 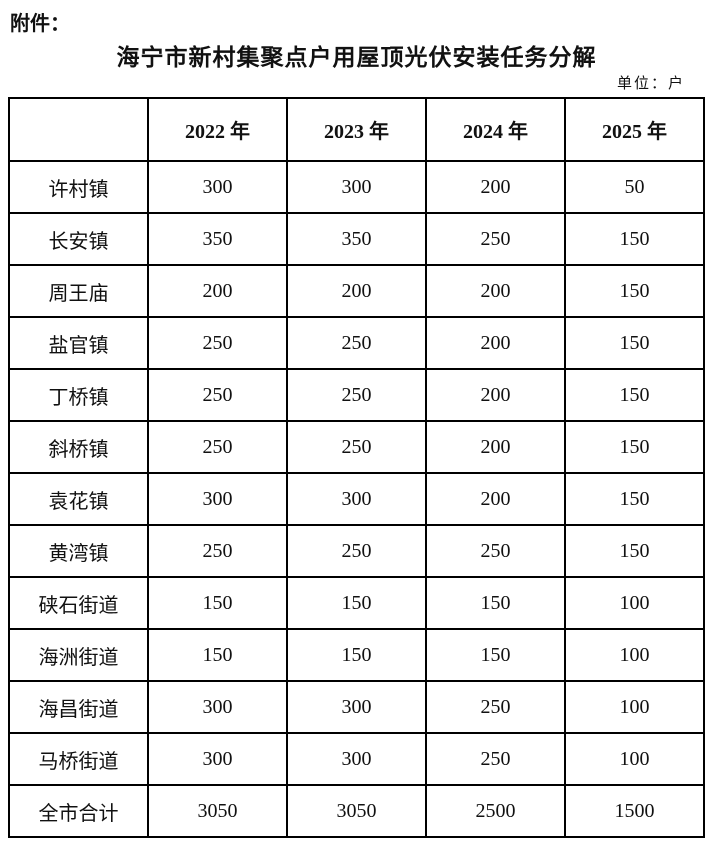 What do you see at coordinates (634, 811) in the screenshot?
I see `value-cell: 1500` at bounding box center [634, 811].